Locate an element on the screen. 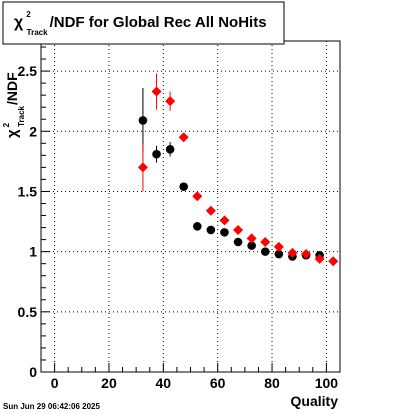 The height and width of the screenshot is (414, 400). y-tick-label: 0 is located at coordinates (33, 372).